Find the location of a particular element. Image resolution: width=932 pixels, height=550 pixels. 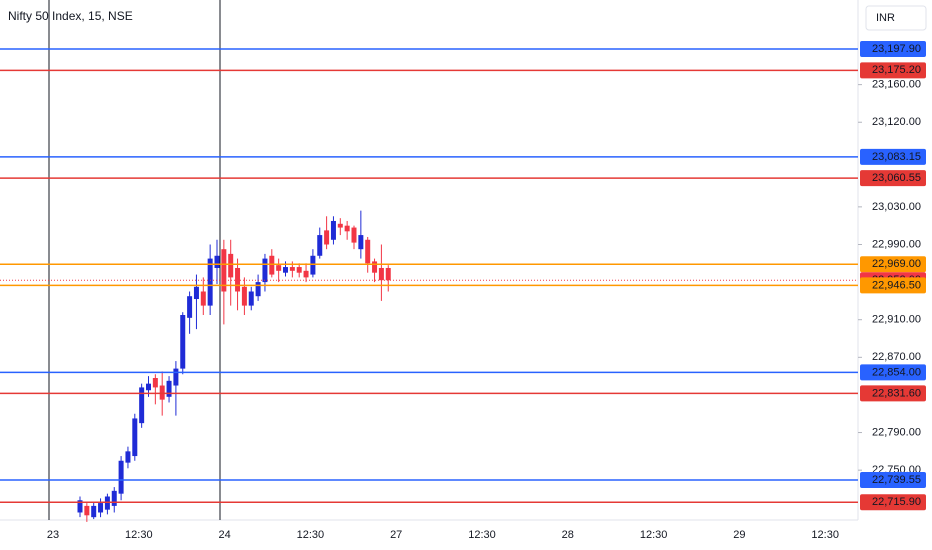

level-label: 22,946.50 is located at coordinates (896, 285).